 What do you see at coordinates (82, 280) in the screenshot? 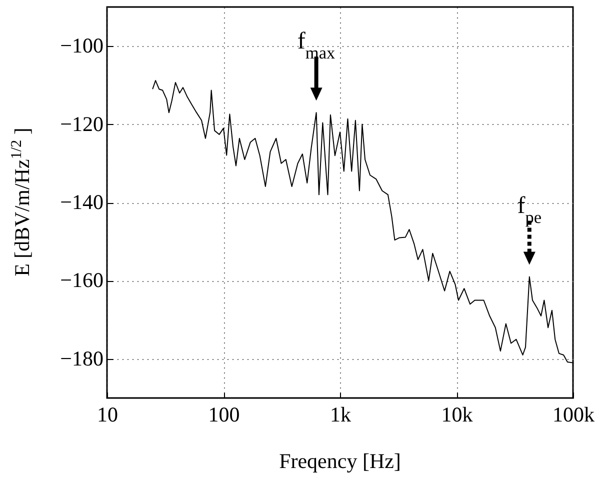
I see `y-tick-label: −160` at bounding box center [82, 280].